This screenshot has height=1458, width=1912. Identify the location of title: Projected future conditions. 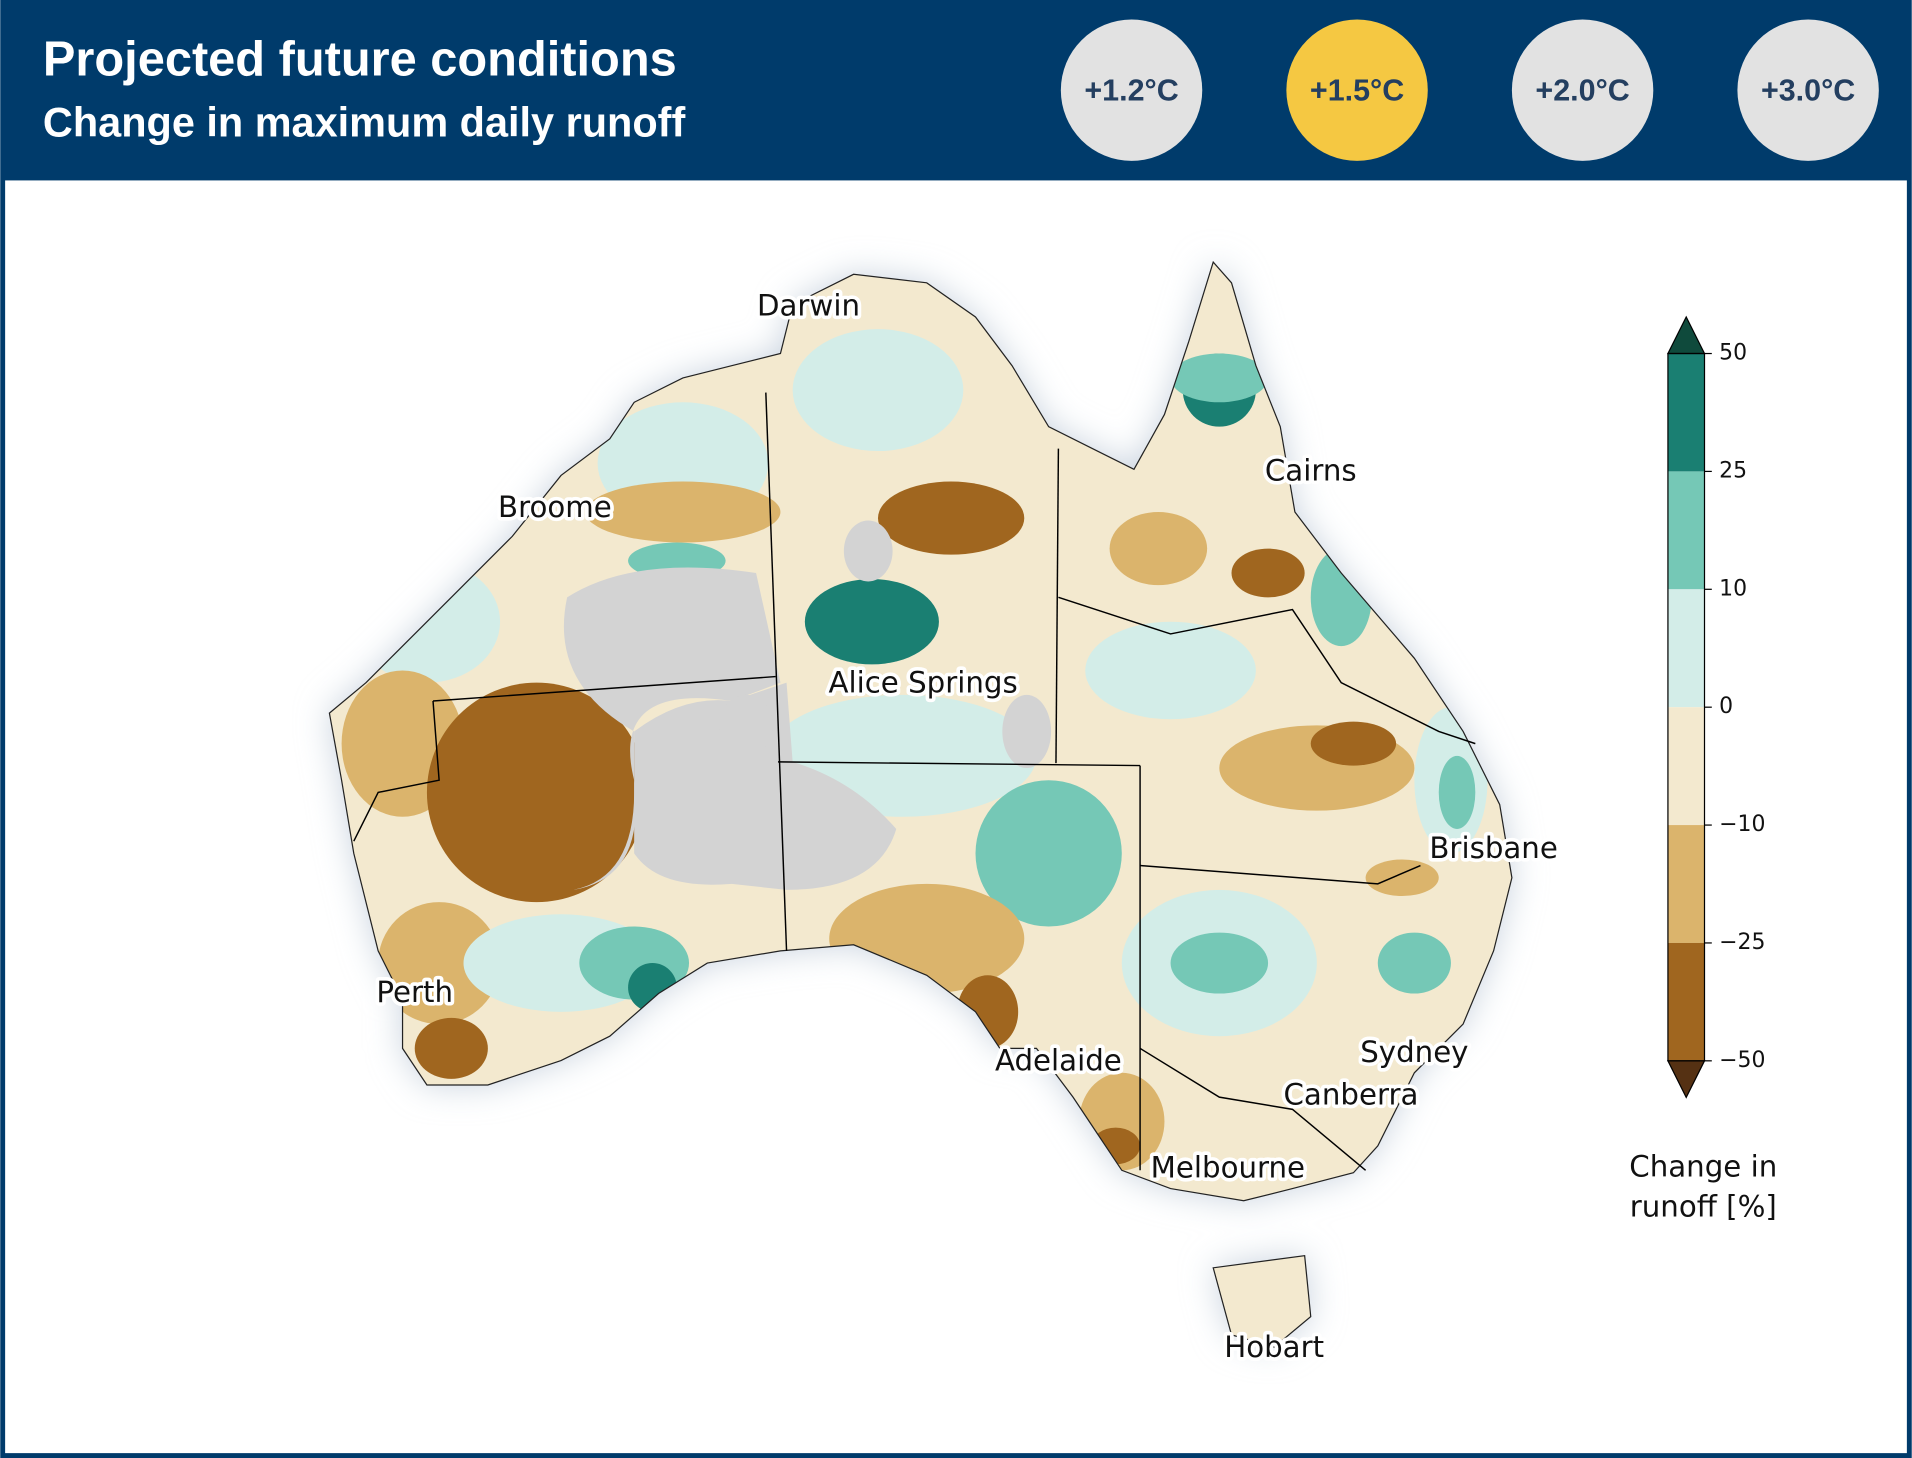
(360, 60).